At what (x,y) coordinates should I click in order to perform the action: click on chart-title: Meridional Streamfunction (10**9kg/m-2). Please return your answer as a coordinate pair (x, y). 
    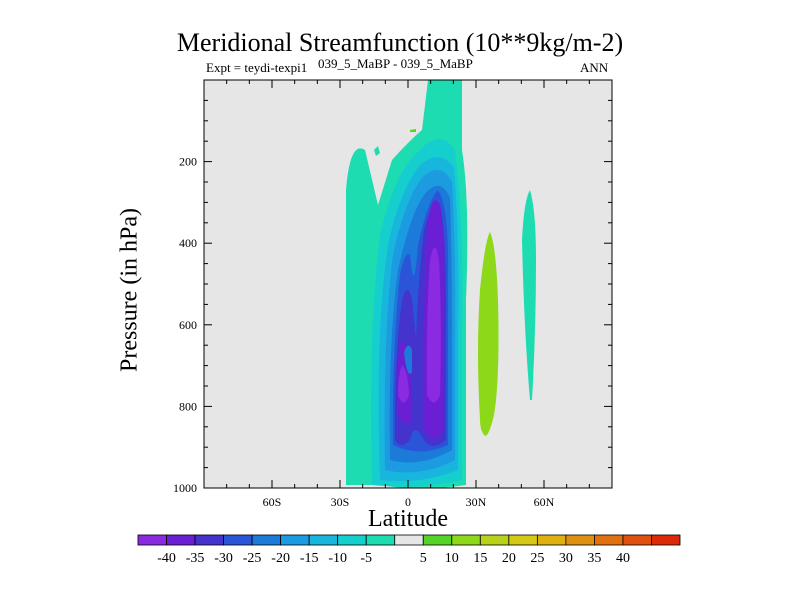
    Looking at the image, I should click on (400, 42).